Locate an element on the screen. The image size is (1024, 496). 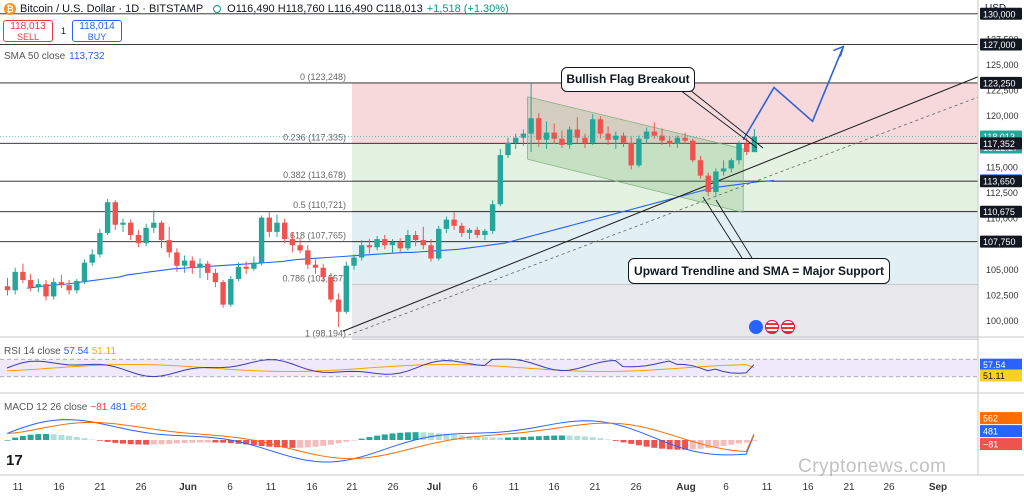
symbol-title: Bitcoin / U.S. Dollar · 1D · BITSTAMP is located at coordinates (112, 9).